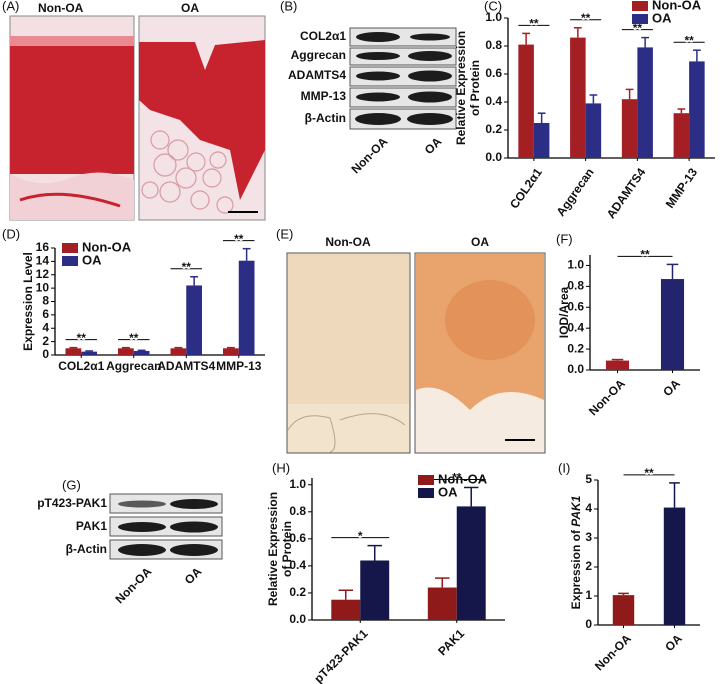  What do you see at coordinates (81, 366) in the screenshot?
I see `x-tick-label: COL2α1` at bounding box center [81, 366].